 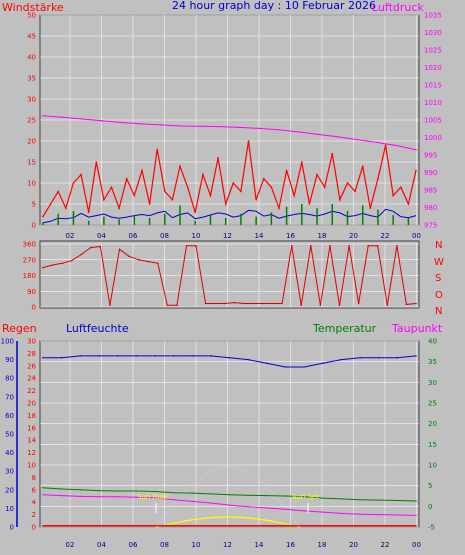 What do you see at coordinates (229, 178) in the screenshot?
I see `wind-series-line` at bounding box center [229, 178].